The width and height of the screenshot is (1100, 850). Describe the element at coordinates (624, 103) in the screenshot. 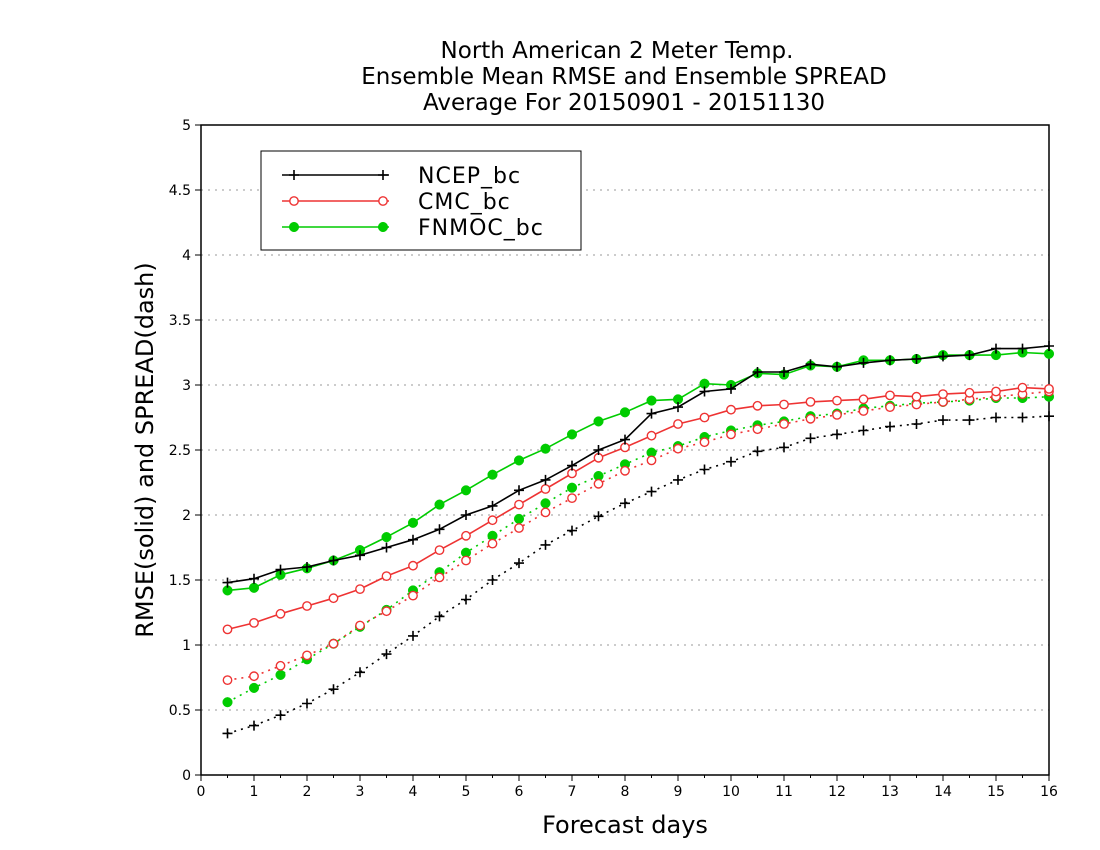

I see `title-line-3: Average For 20150901 - 20151130` at that location.